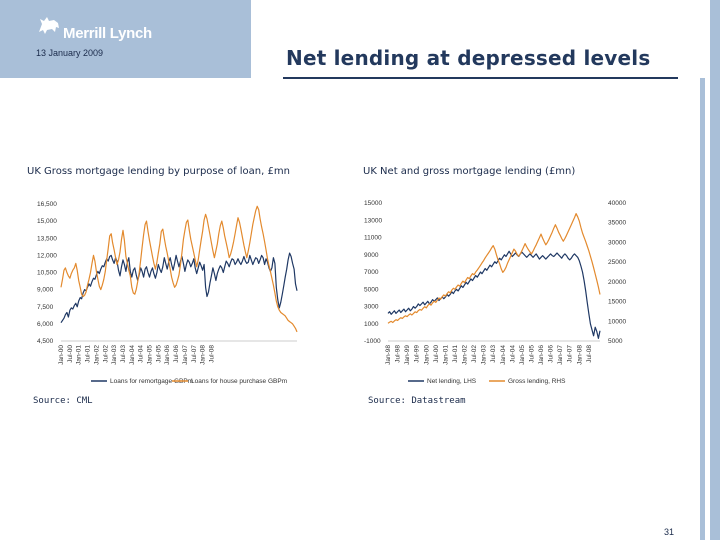 Image resolution: width=720 pixels, height=540 pixels. I want to click on y-right-tick-label: 10000, so click(617, 321).